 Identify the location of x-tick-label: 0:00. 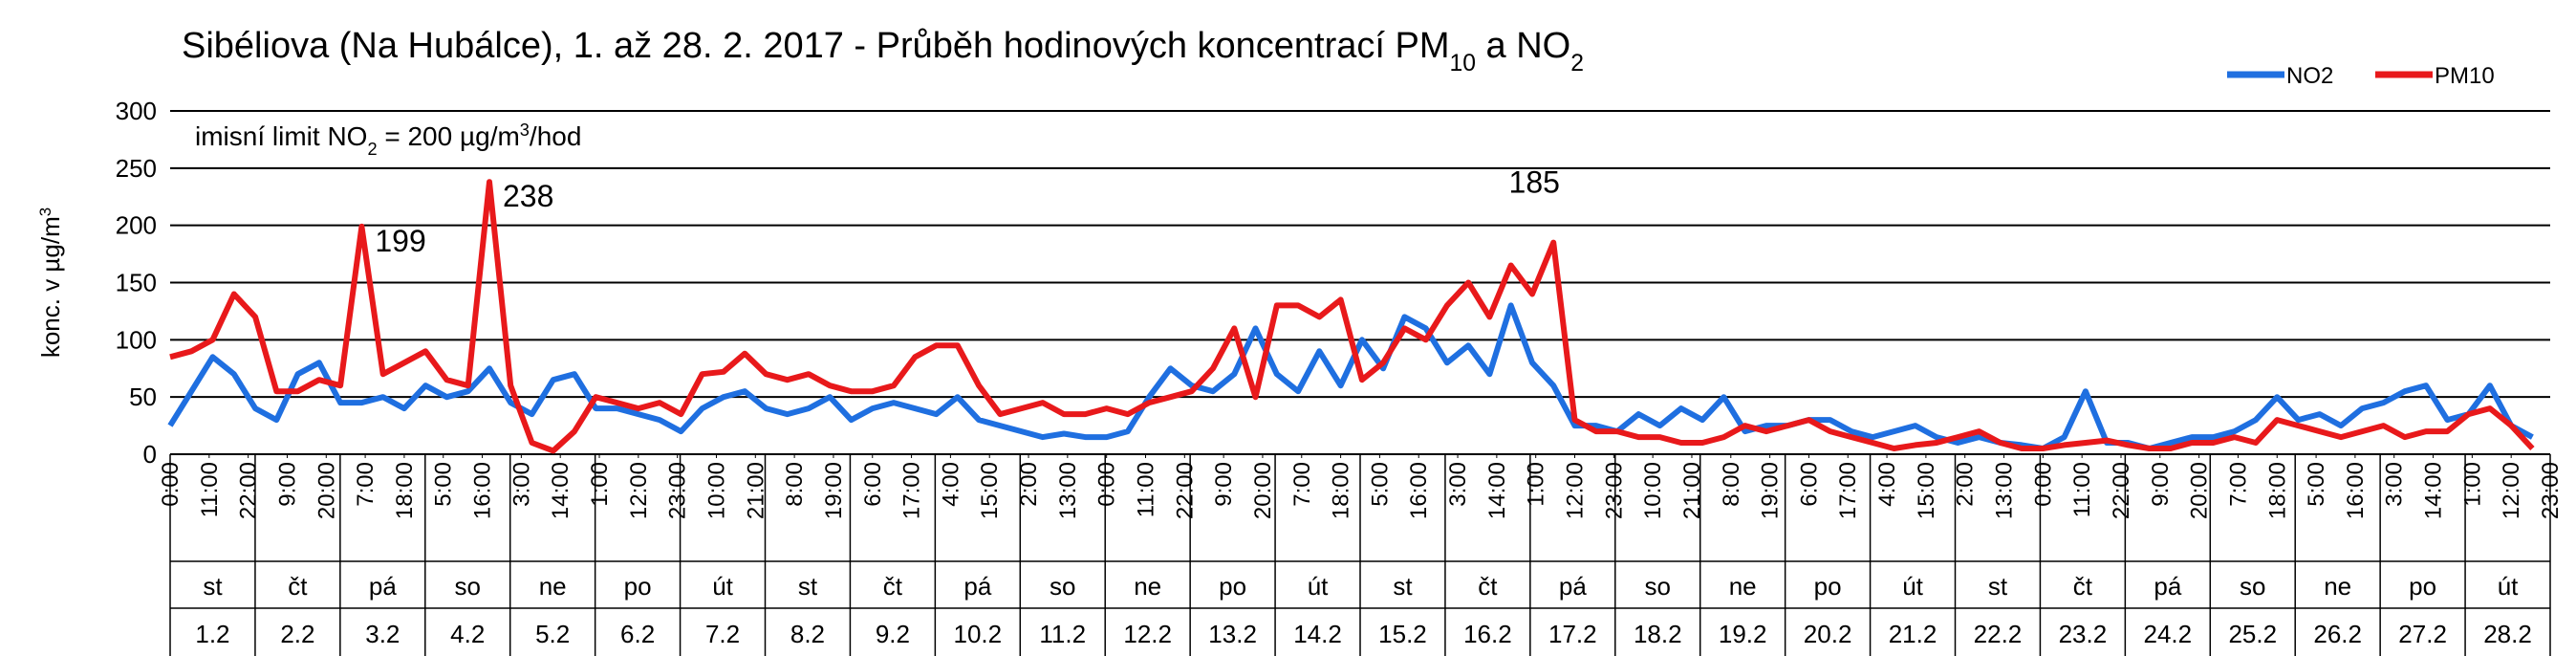
(2043, 484).